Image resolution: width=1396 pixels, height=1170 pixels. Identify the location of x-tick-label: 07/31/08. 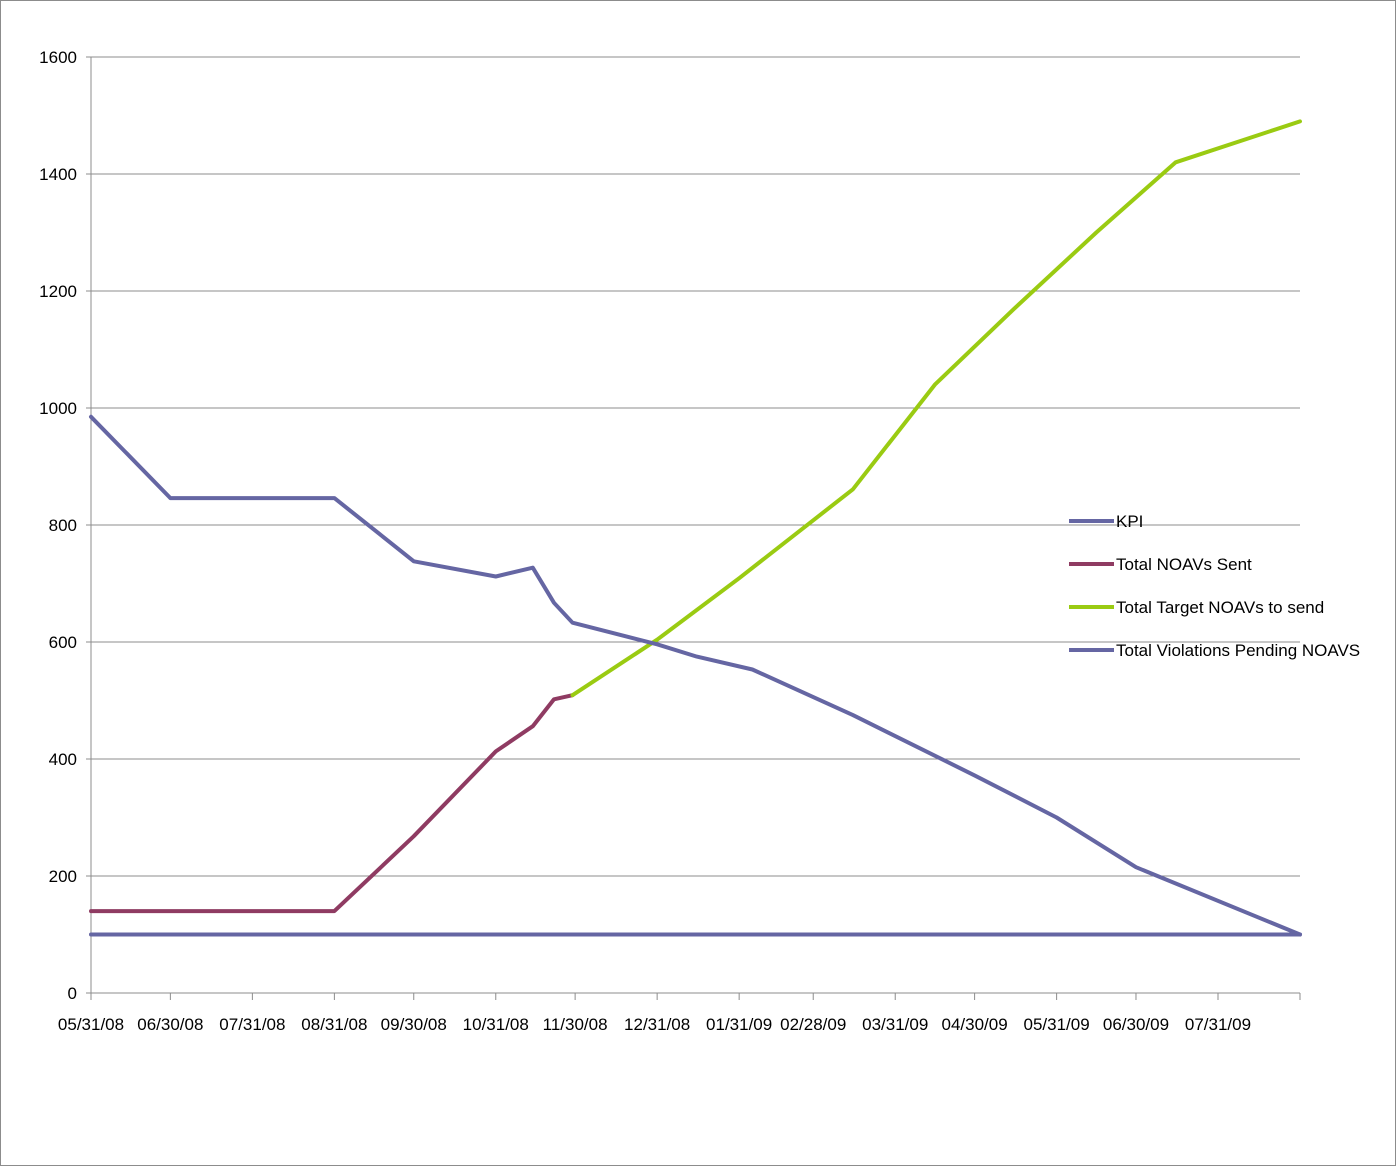
(252, 1024).